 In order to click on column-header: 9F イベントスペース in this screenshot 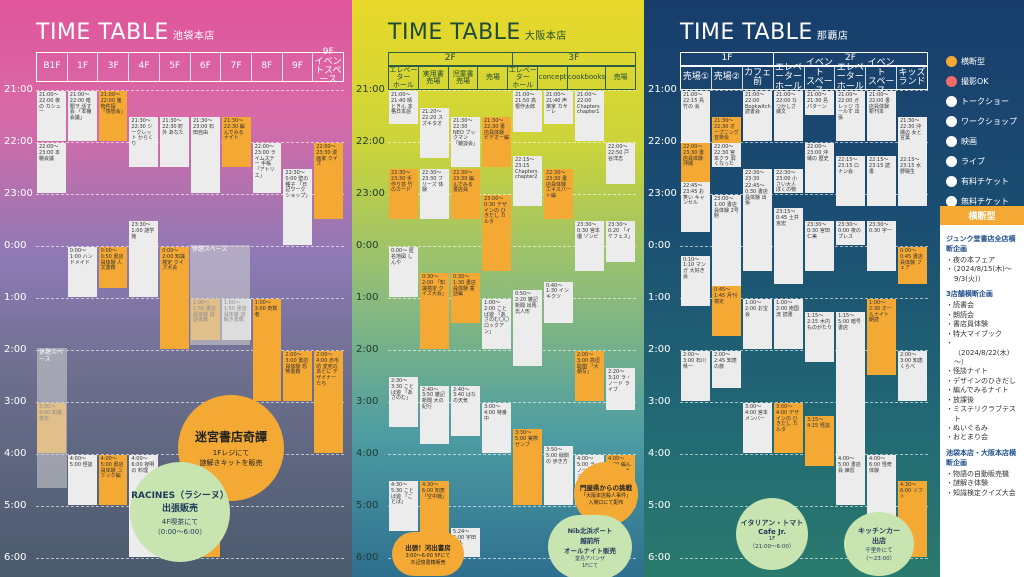, I will do `click(328, 66)`.